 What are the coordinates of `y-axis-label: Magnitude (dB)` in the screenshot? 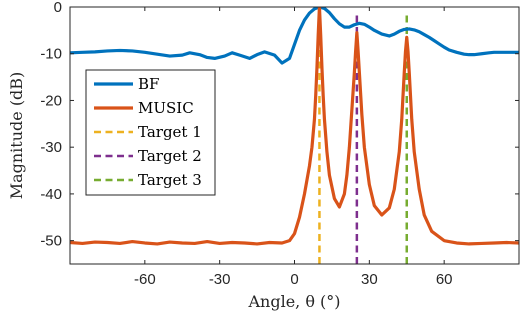 It's located at (16, 136).